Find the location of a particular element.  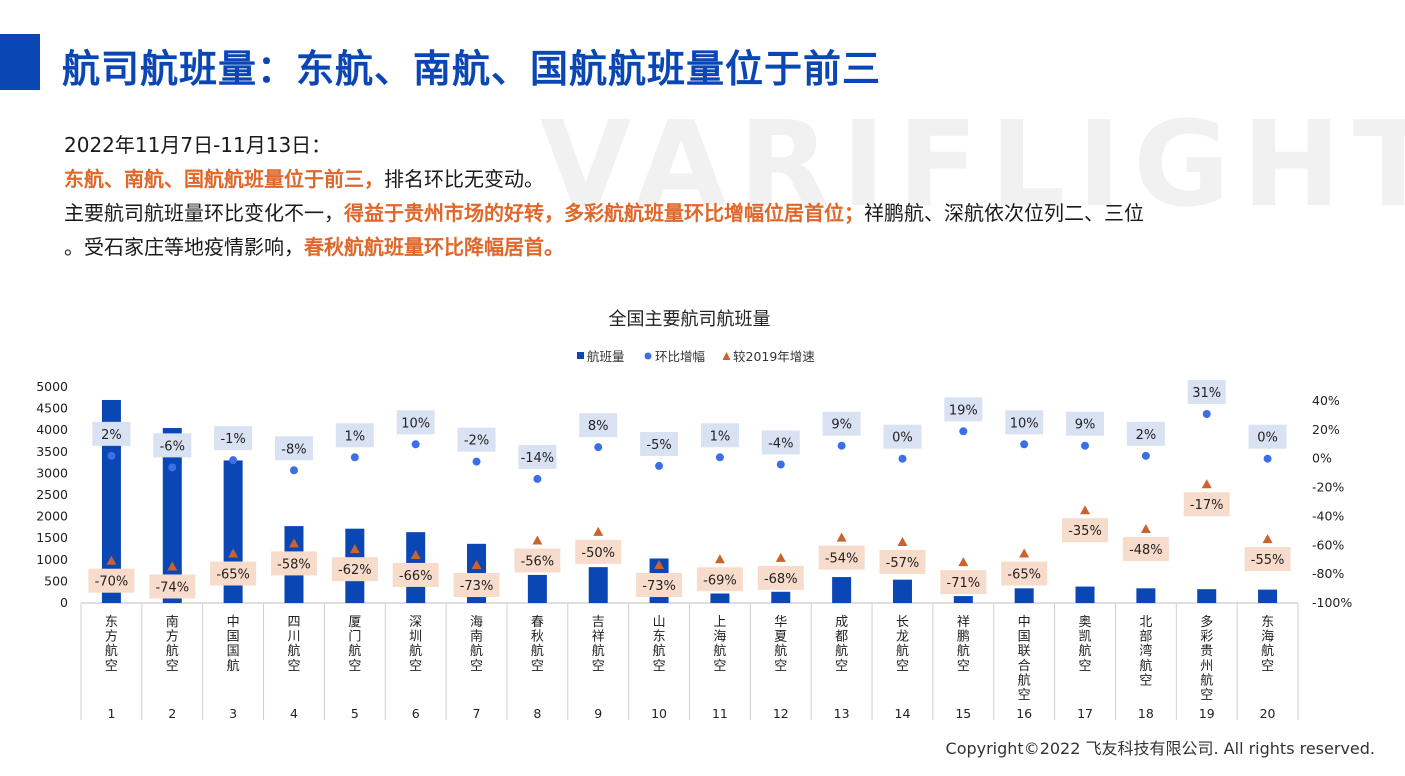

category-rank: 18 is located at coordinates (1146, 713).